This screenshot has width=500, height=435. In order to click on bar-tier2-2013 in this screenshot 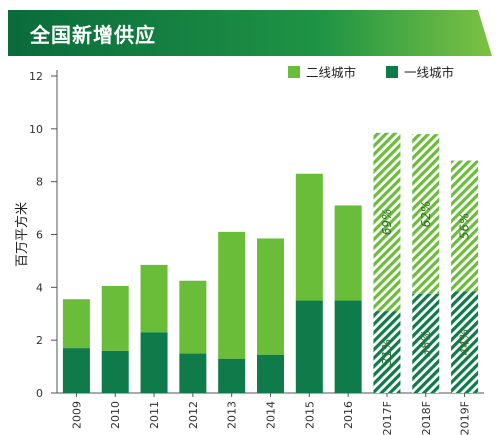, I will do `click(232, 295)`.